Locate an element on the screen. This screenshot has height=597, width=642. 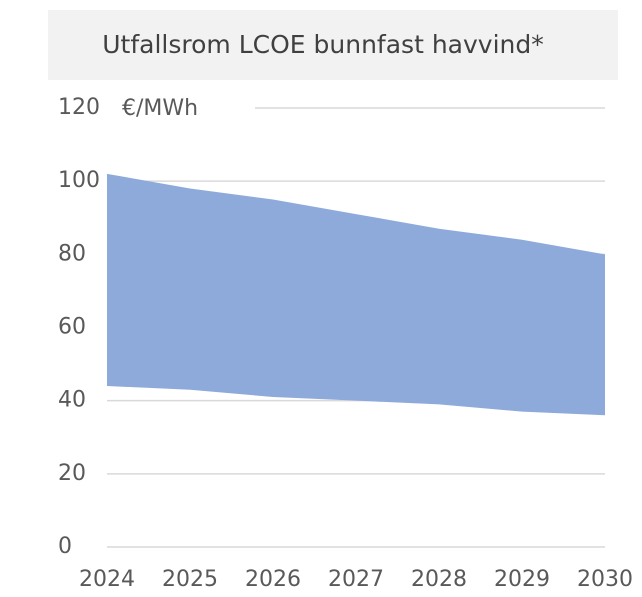
x-tick-label: 2028 is located at coordinates (439, 579).